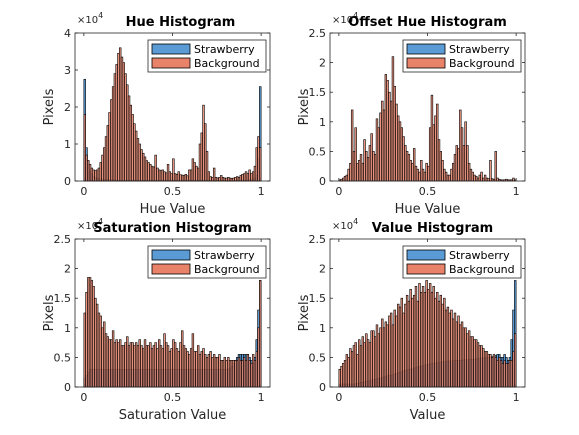 Image resolution: width=579 pixels, height=435 pixels. What do you see at coordinates (67, 70) in the screenshot?
I see `y-tick-label: 3` at bounding box center [67, 70].